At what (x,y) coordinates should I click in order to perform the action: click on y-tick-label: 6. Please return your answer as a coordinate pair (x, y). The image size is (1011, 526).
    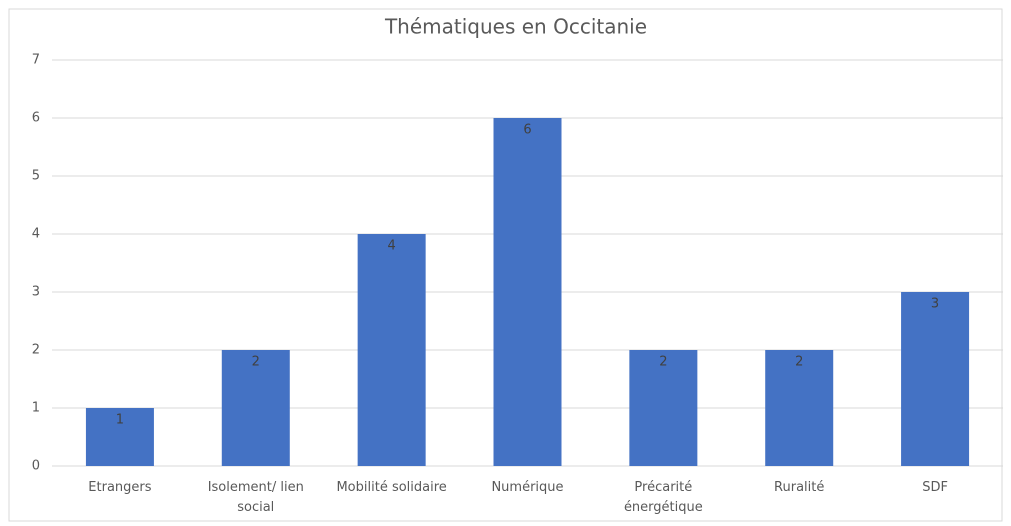
    Looking at the image, I should click on (36, 118).